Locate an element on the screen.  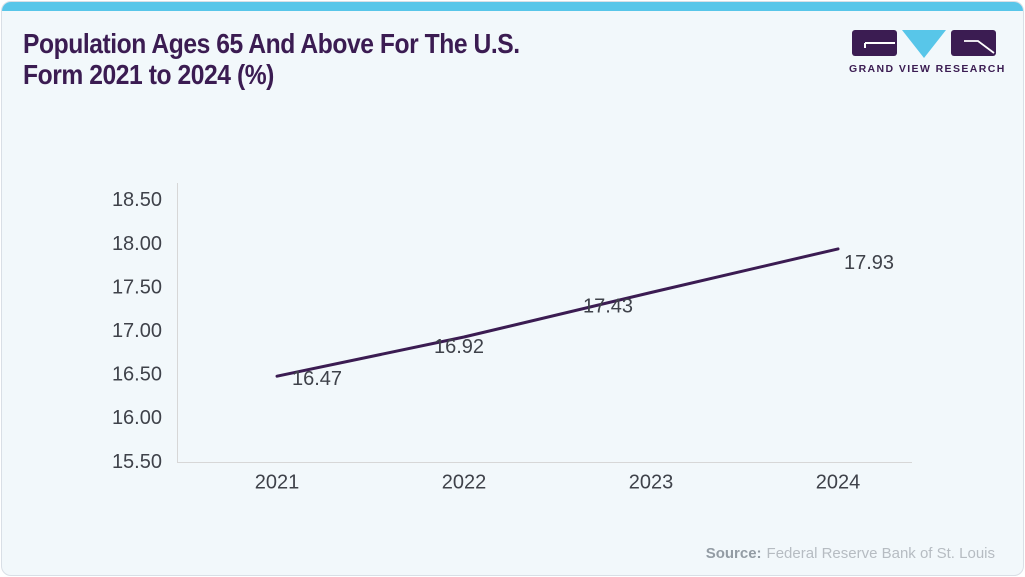
x-tick-label: 2023 is located at coordinates (651, 483).